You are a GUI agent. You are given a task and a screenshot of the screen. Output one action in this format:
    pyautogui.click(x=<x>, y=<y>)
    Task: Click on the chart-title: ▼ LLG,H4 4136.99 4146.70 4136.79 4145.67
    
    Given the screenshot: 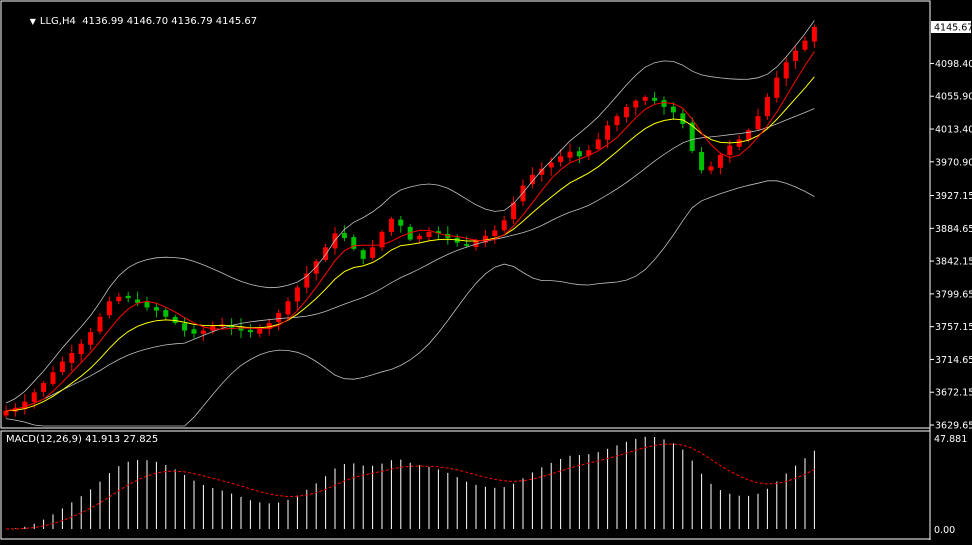 What is the action you would take?
    pyautogui.click(x=137, y=21)
    